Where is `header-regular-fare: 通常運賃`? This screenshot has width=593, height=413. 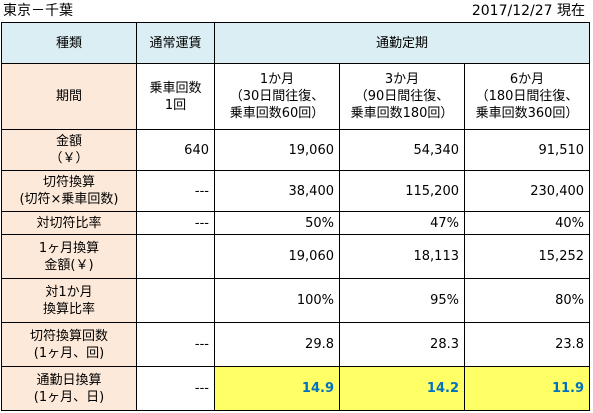
header-regular-fare: 通常運賃 is located at coordinates (175, 43).